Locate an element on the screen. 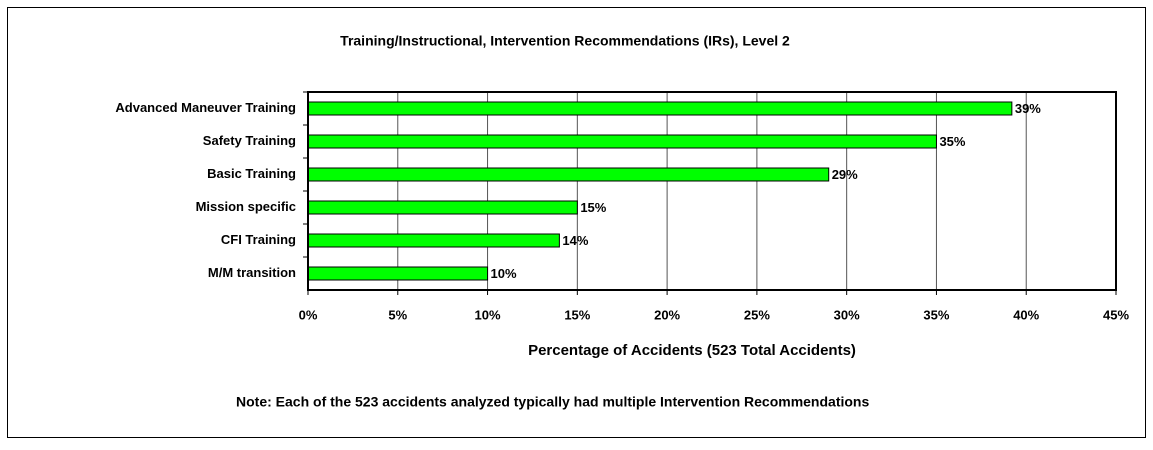  value-label: 29% is located at coordinates (845, 174).